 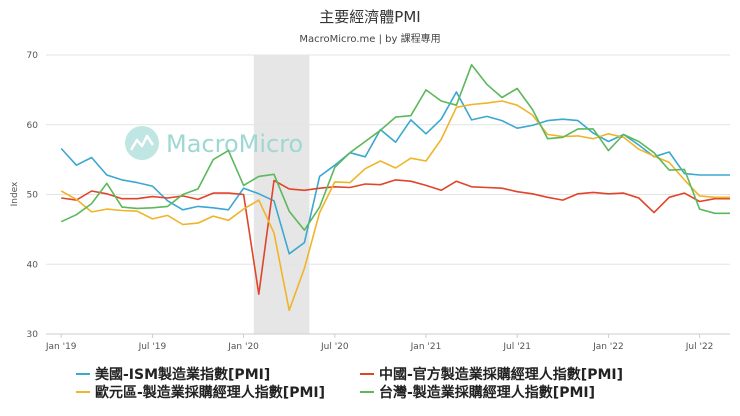 I want to click on legend-item-2: 中國-官方製造業採購經理人指數[PMI], so click(x=501, y=374).